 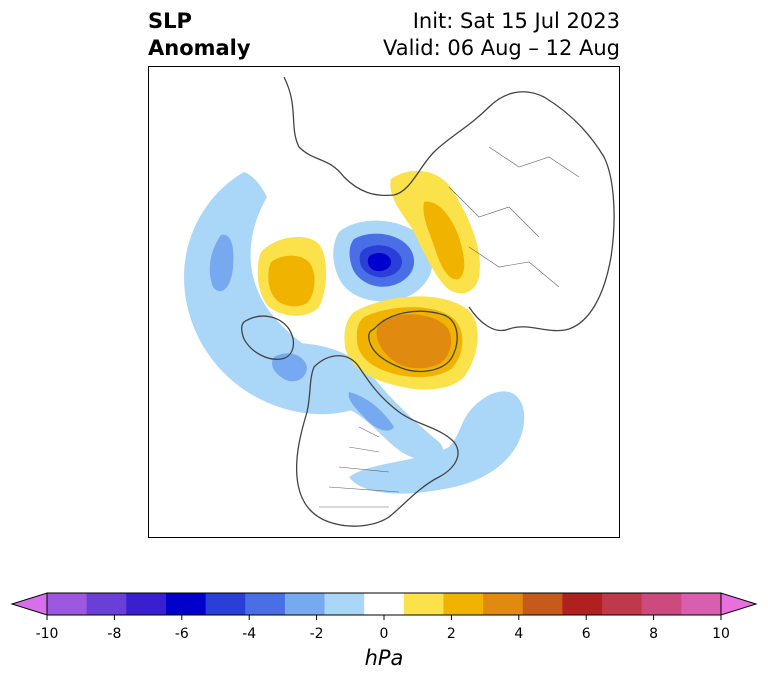 What do you see at coordinates (371, 411) in the screenshot?
I see `anomaly-canada-mid` at bounding box center [371, 411].